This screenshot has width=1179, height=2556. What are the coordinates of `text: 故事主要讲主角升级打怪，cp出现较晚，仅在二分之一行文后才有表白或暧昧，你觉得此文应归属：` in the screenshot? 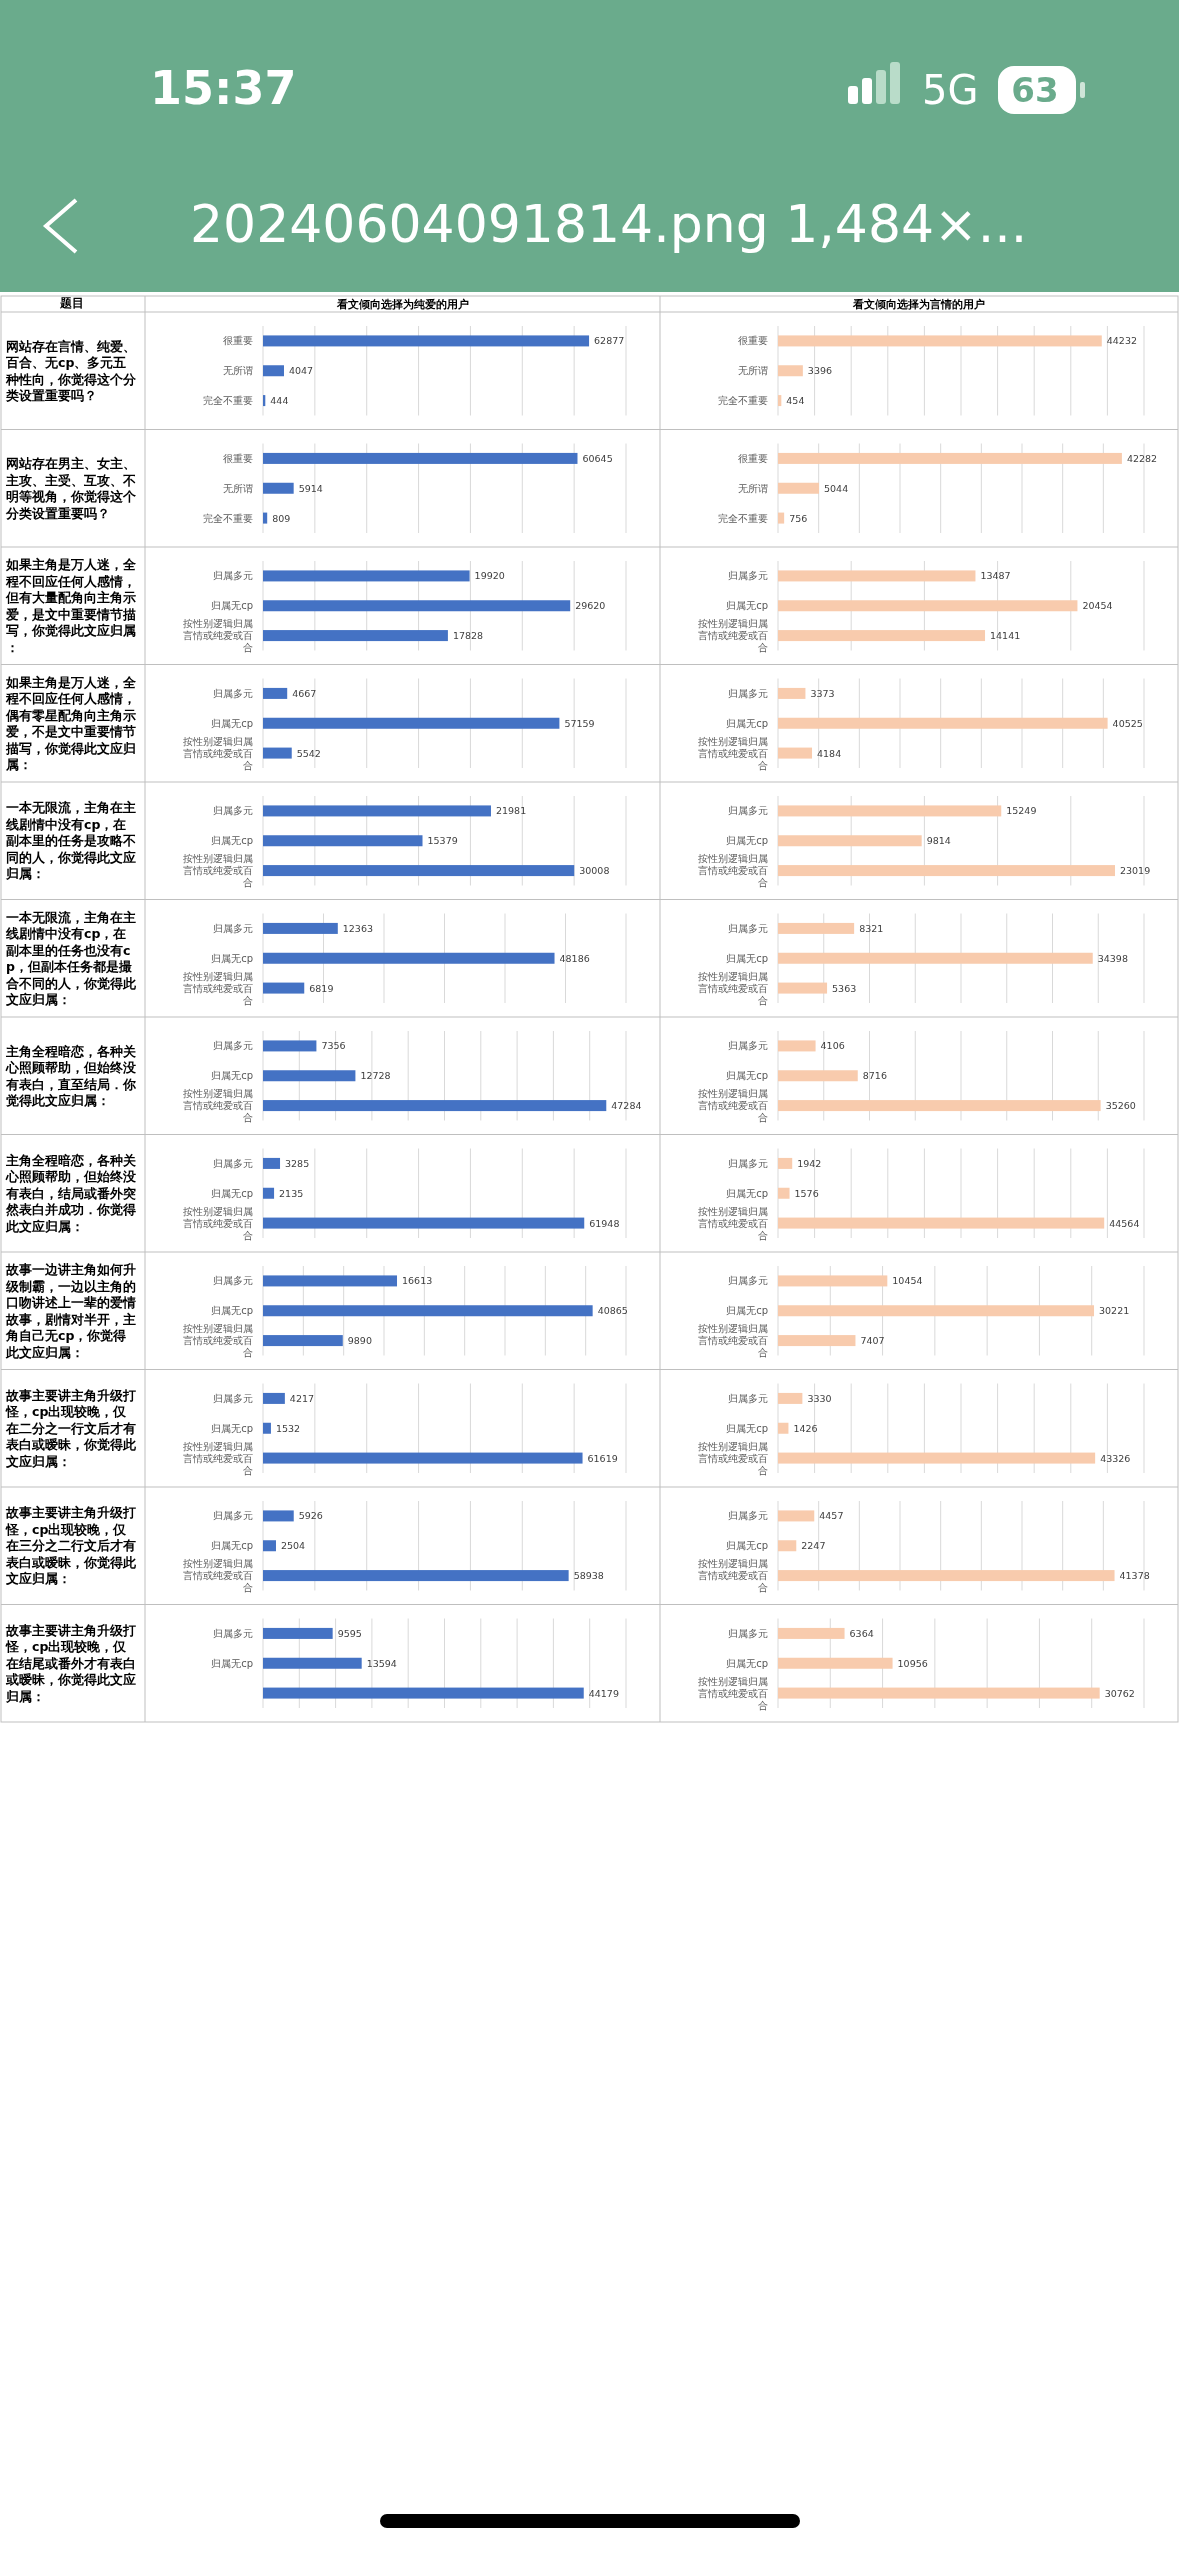 It's located at (71, 1428).